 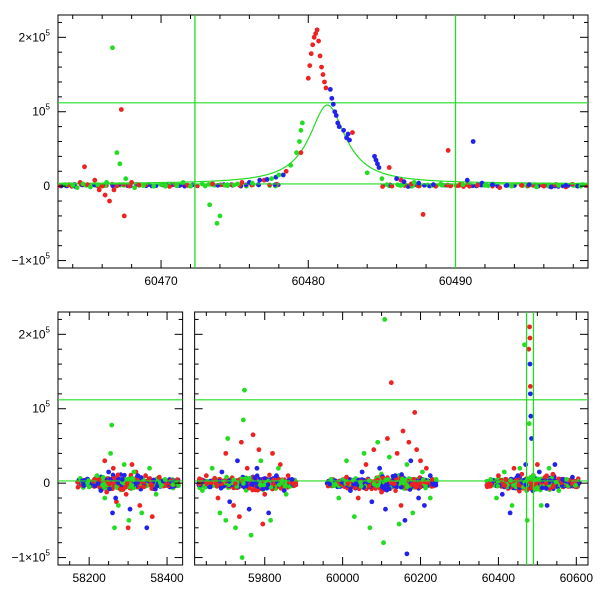 I want to click on model-curve, so click(x=323, y=144).